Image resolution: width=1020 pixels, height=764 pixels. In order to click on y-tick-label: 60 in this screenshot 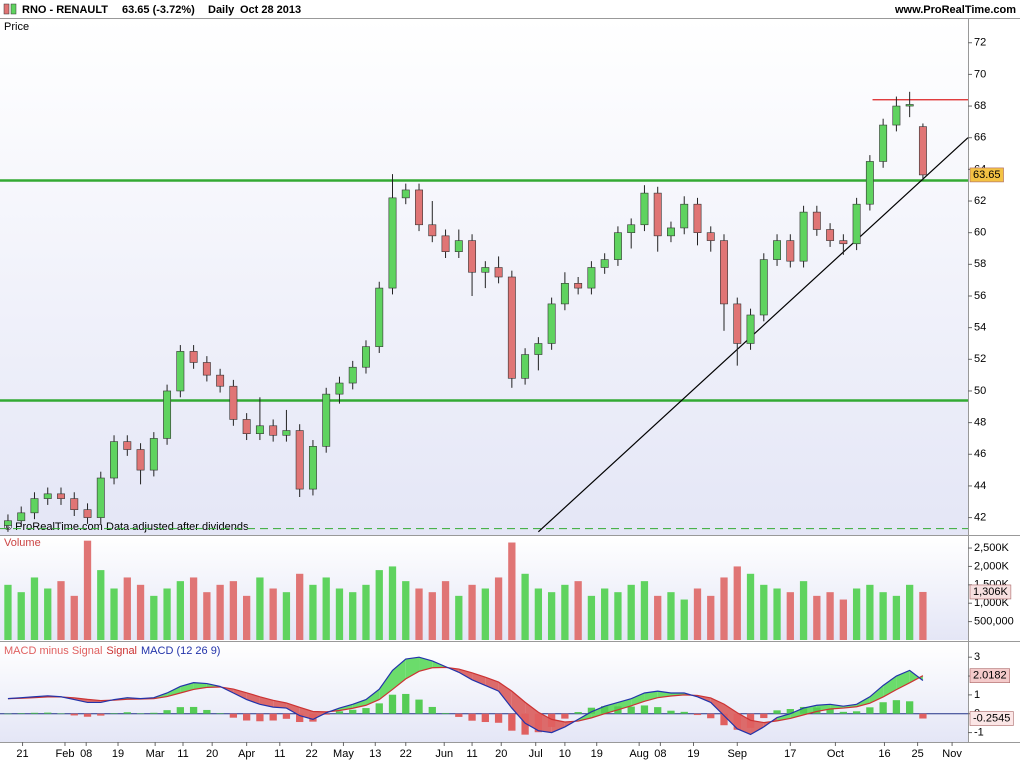, I will do `click(980, 233)`.